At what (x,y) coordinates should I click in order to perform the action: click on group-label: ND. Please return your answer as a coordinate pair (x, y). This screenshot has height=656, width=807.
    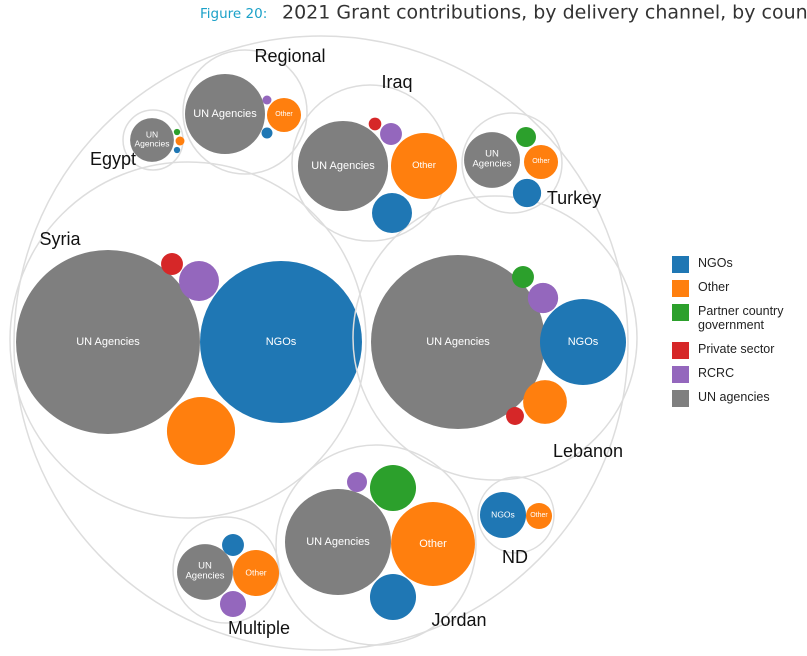
    Looking at the image, I should click on (515, 557).